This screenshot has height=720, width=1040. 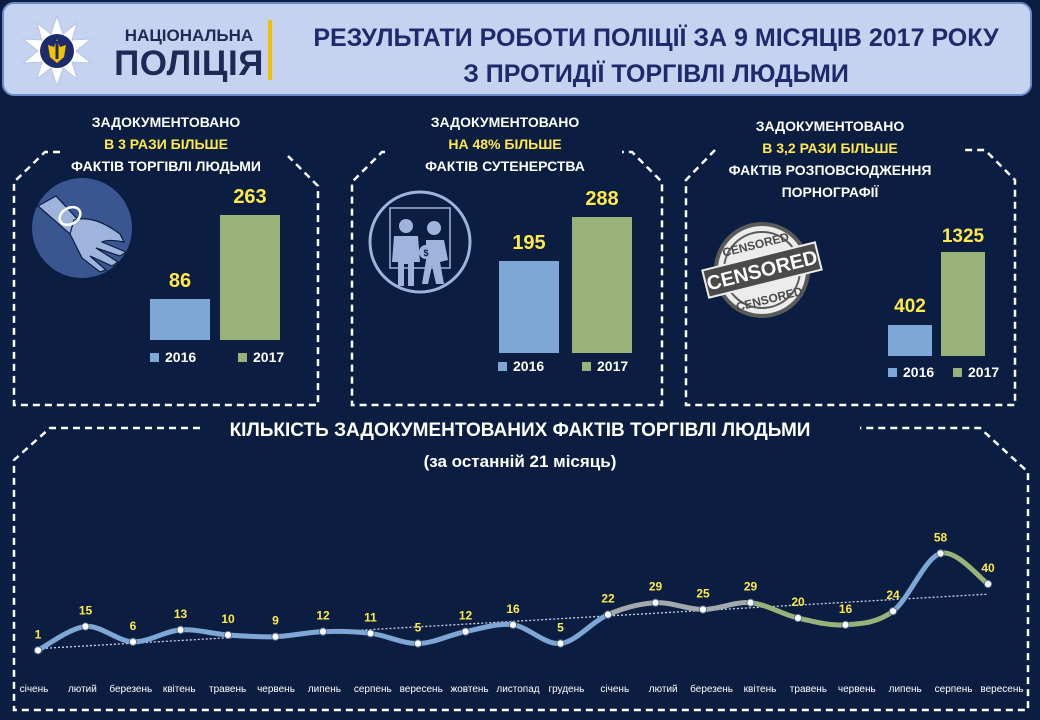 I want to click on censored-stamp-icon: CENSORED CENSORED CENSORED, so click(x=762, y=270).